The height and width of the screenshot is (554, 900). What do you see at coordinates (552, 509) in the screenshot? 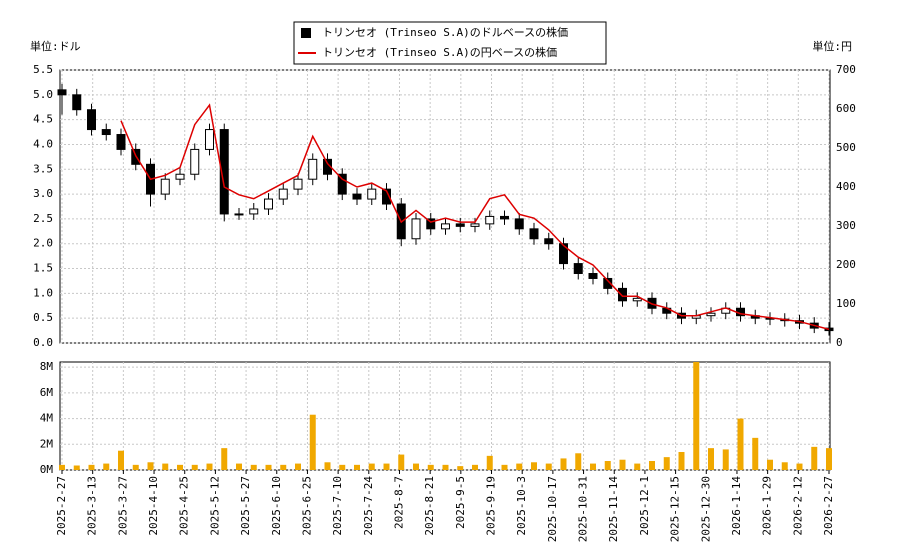
I see `x-tick-label: 2025-10-17` at bounding box center [552, 509].